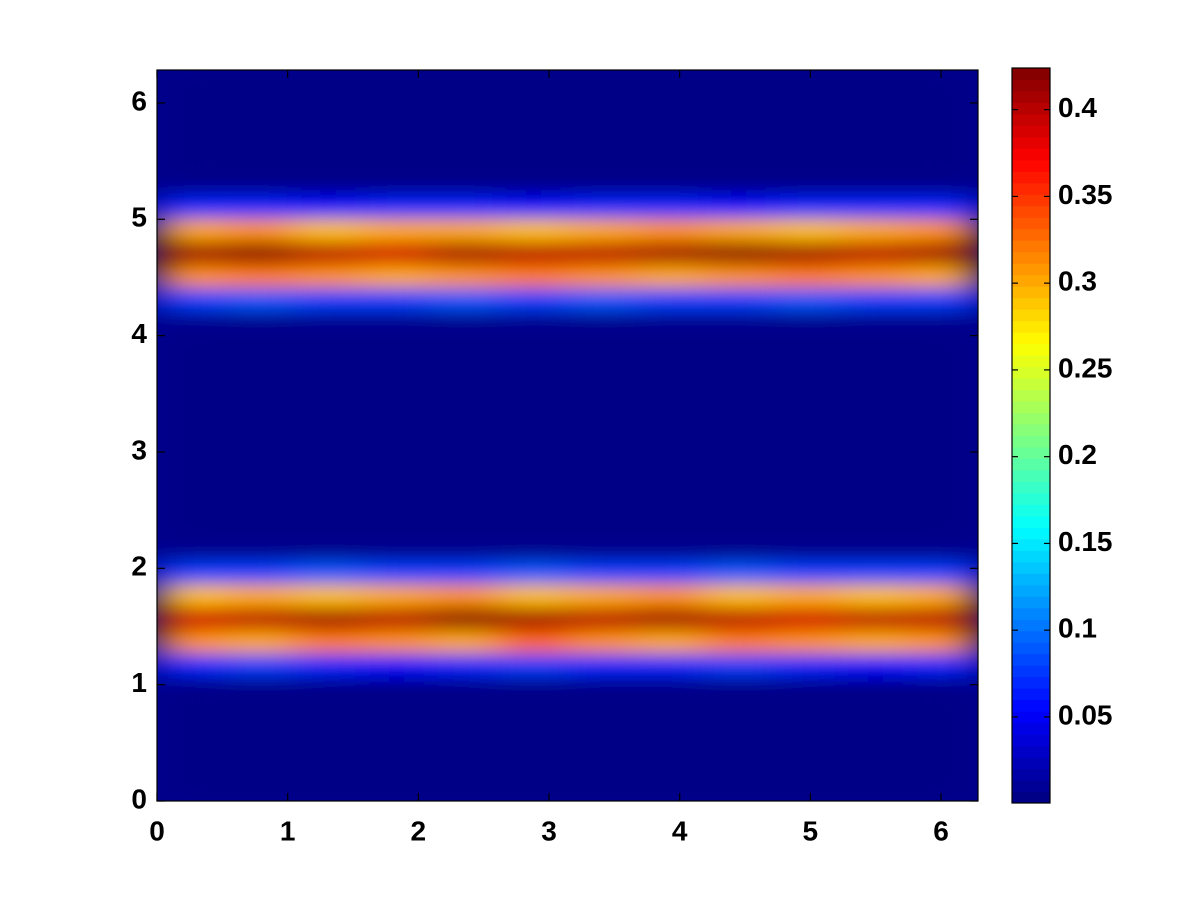 The width and height of the screenshot is (1201, 900). I want to click on y-tick-label: 6, so click(139, 100).